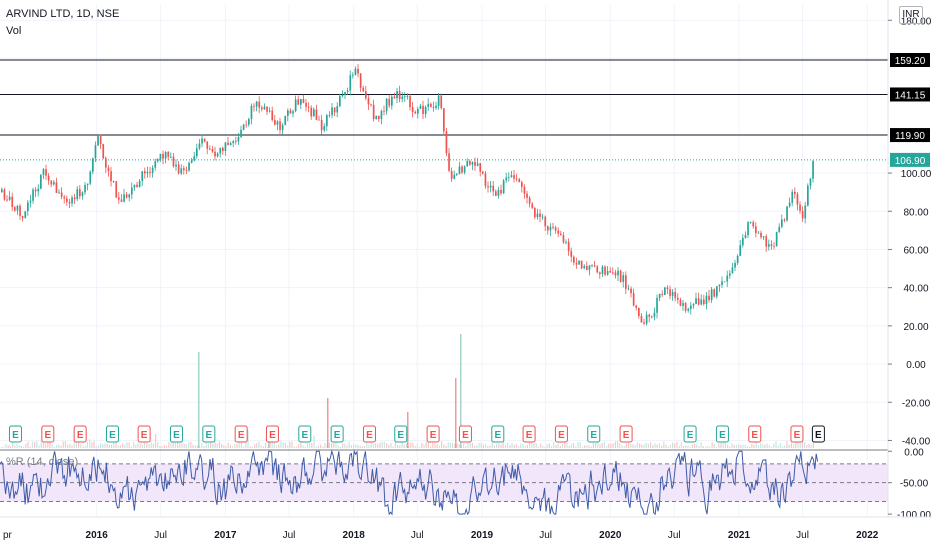 This screenshot has width=932, height=550. Describe the element at coordinates (910, 135) in the screenshot. I see `level-price-tag` at that location.